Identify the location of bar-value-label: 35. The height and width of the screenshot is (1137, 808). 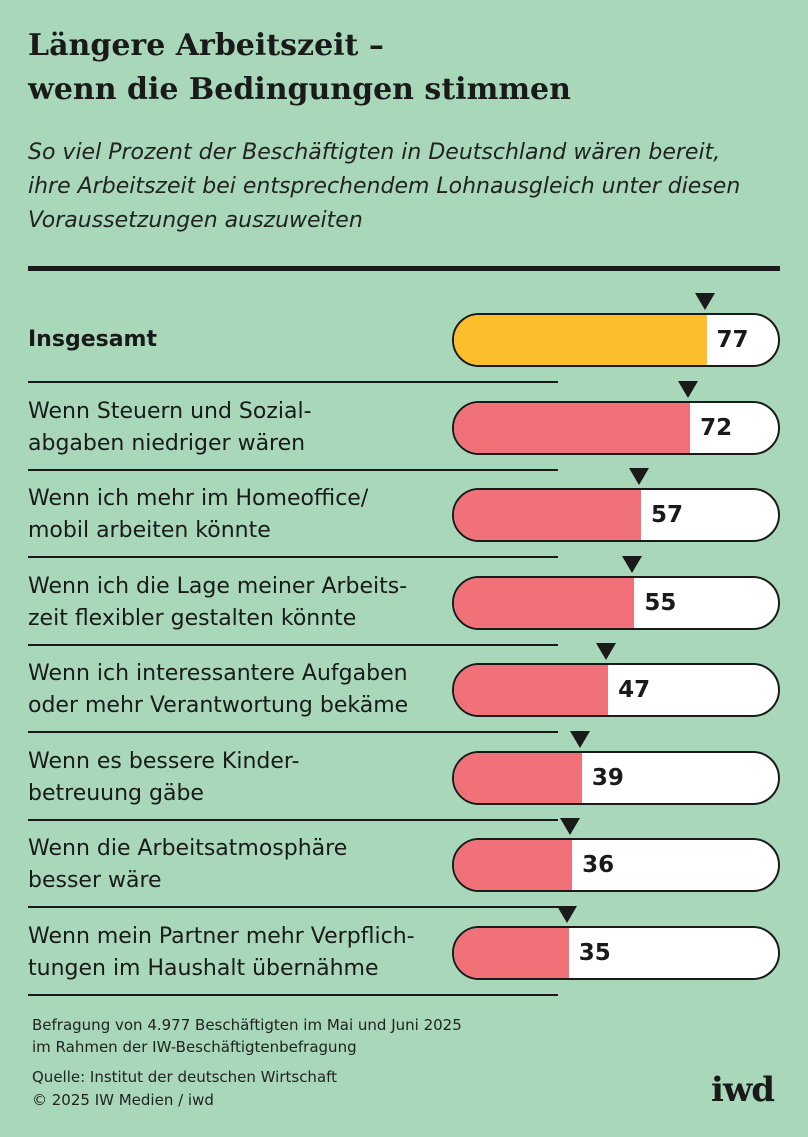
(594, 952).